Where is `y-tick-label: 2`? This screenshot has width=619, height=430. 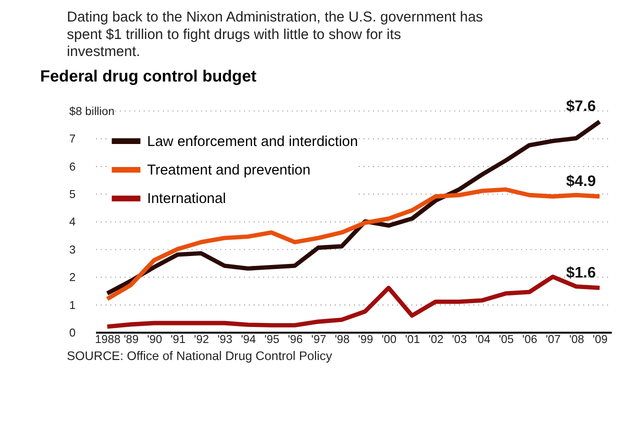
y-tick-label: 2 is located at coordinates (72, 278).